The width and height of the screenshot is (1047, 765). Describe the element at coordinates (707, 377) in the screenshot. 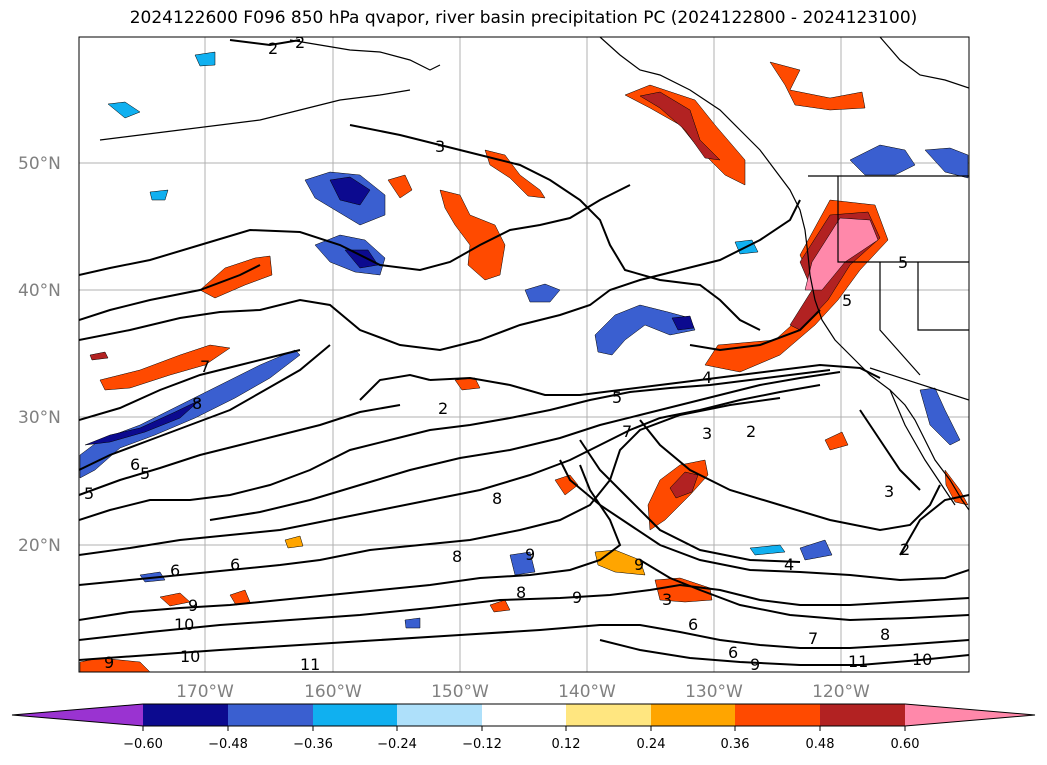

I see `contour-label: 4` at that location.